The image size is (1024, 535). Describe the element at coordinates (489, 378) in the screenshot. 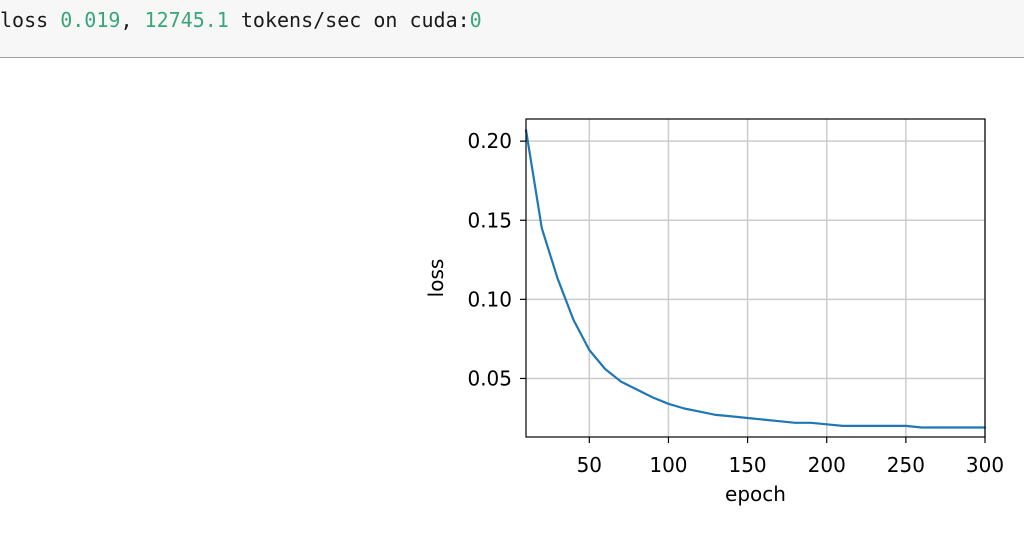

I see `y-tick-label: 0.05` at that location.